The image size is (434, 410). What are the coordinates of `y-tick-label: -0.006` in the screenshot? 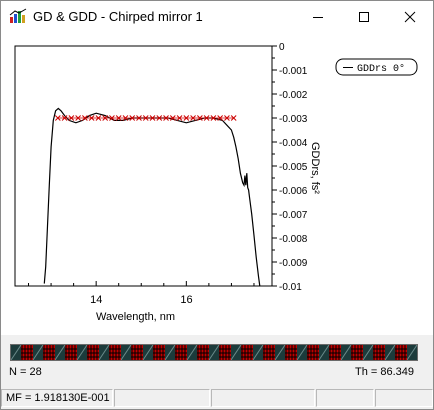 It's located at (293, 191).